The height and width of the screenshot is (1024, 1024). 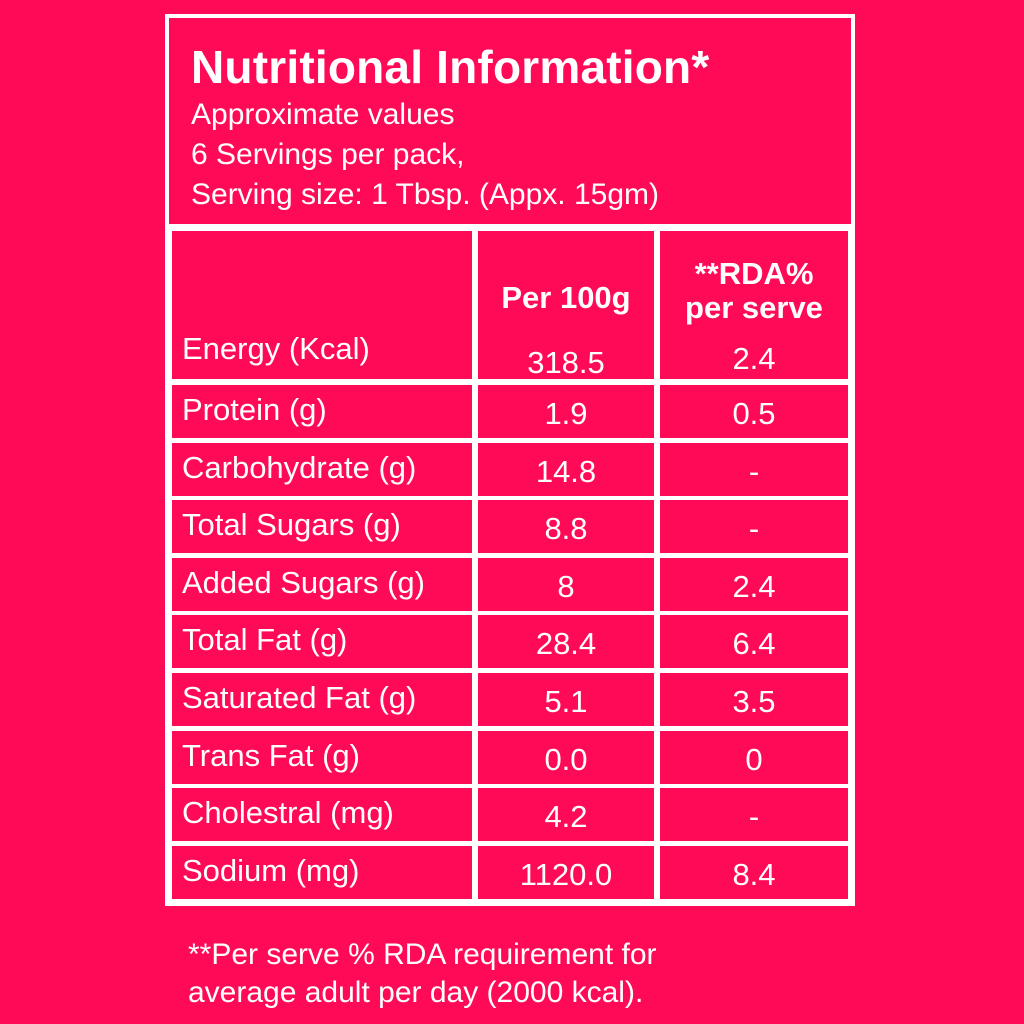 I want to click on per100-cell: 8.8, so click(x=566, y=526).